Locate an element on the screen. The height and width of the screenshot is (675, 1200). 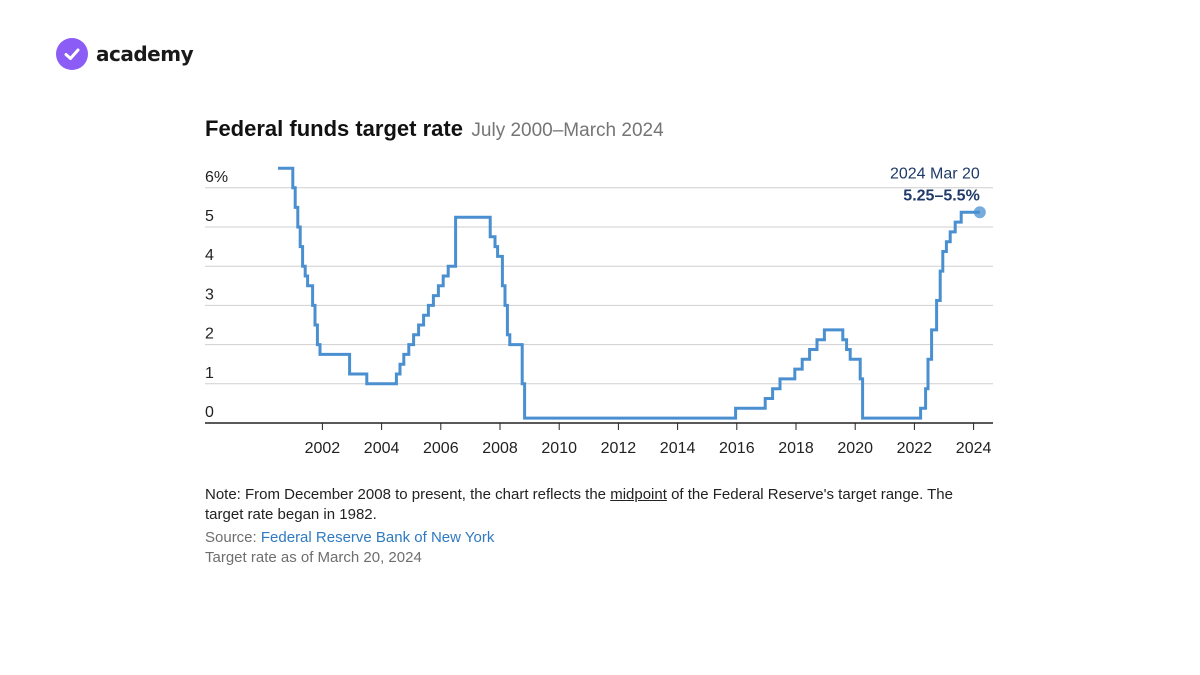
x-tick-label: 2010 is located at coordinates (559, 448).